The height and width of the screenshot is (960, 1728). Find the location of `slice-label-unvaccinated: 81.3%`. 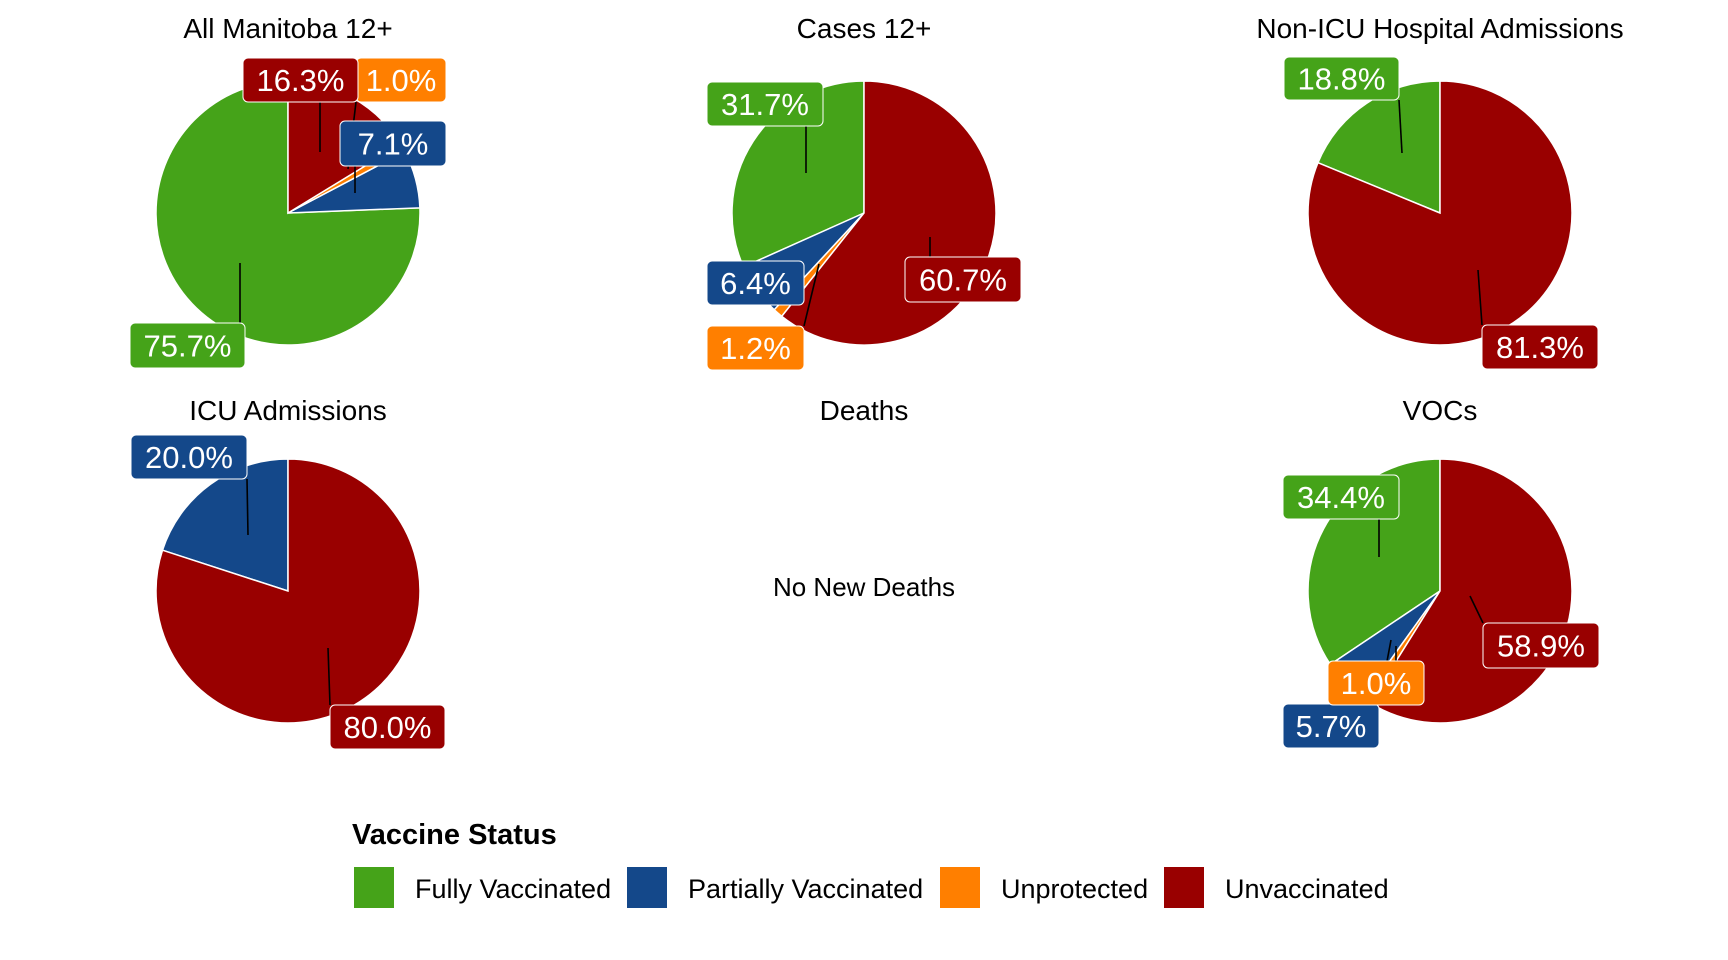

slice-label-unvaccinated: 81.3% is located at coordinates (1540, 347).